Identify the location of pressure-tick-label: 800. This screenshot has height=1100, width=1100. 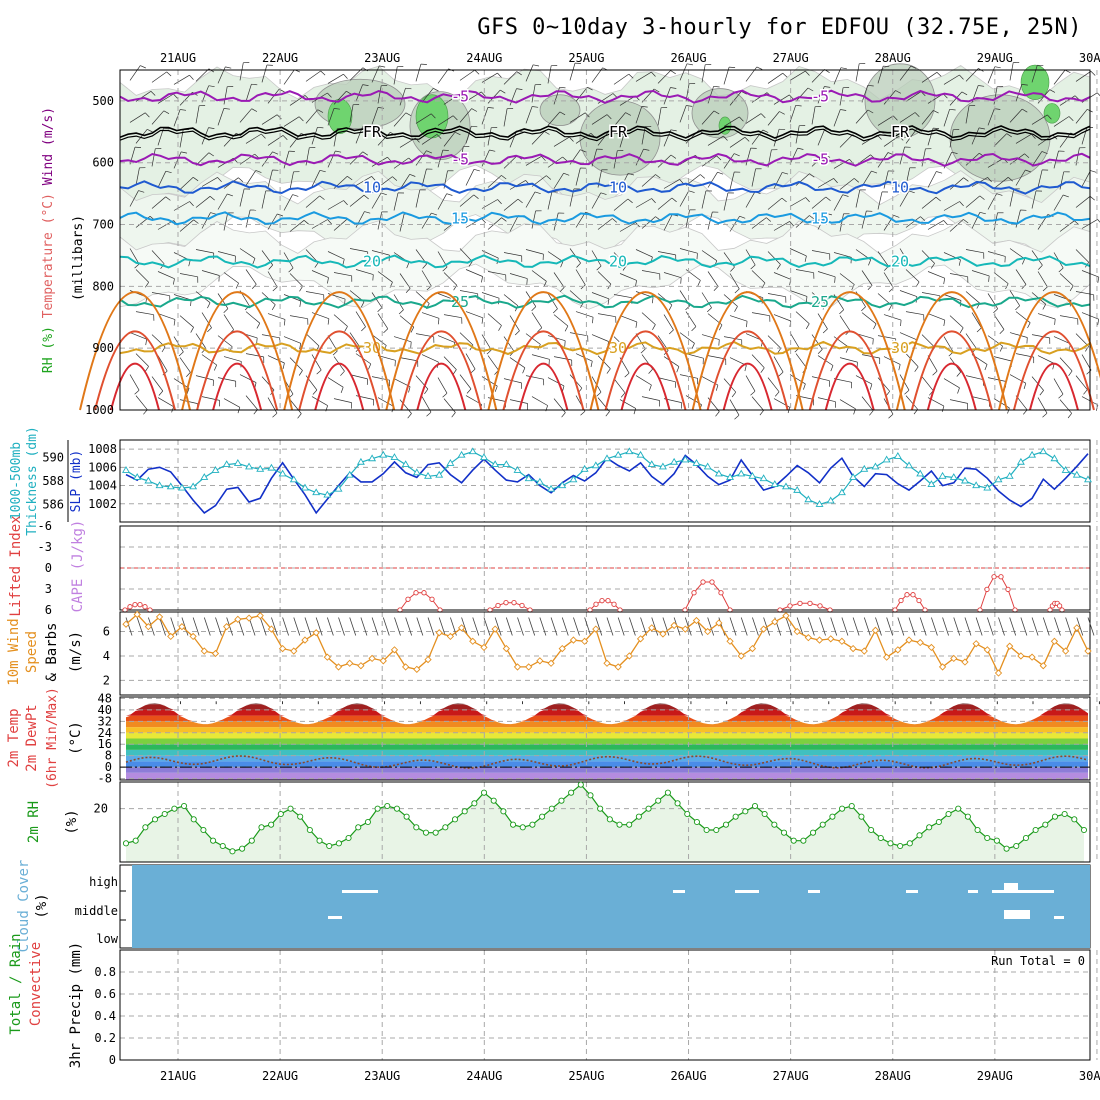
(103, 286).